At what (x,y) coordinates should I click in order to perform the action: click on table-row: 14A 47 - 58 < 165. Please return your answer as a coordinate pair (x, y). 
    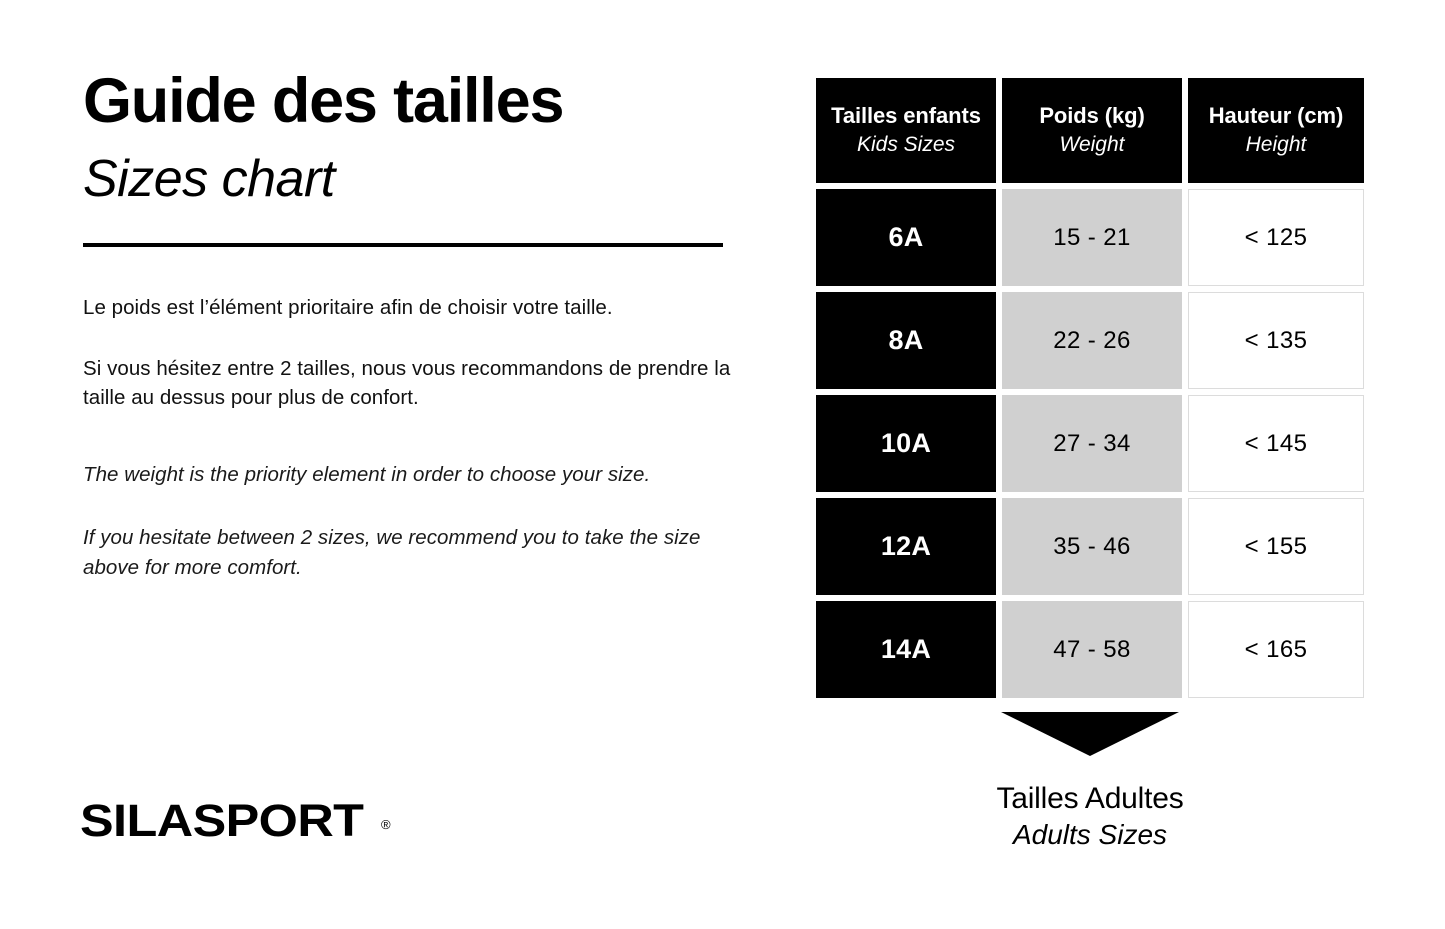
    Looking at the image, I should click on (1090, 649).